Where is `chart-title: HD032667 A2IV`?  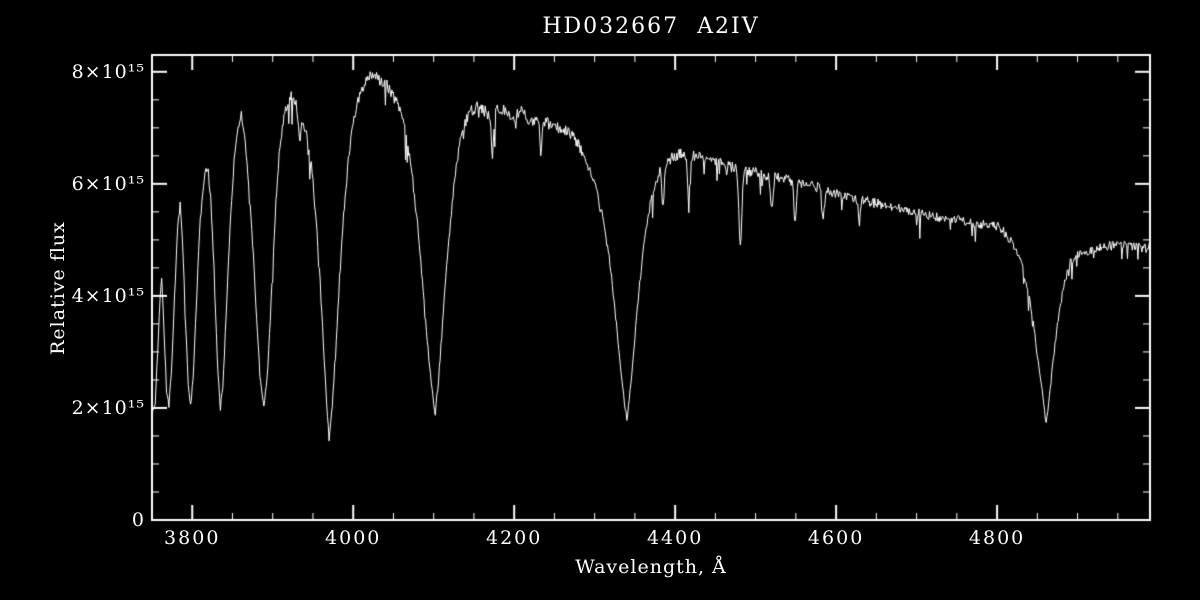
chart-title: HD032667 A2IV is located at coordinates (651, 26).